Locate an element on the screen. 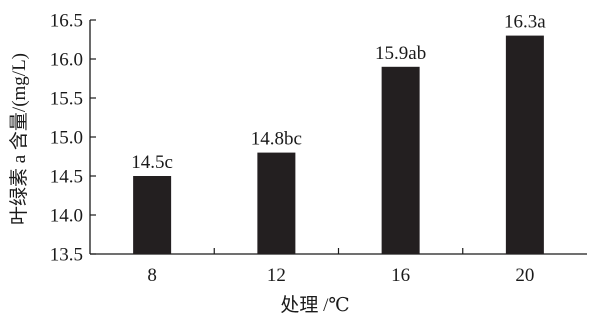 This screenshot has width=603, height=322. x-tick-label: 12 is located at coordinates (276, 275).